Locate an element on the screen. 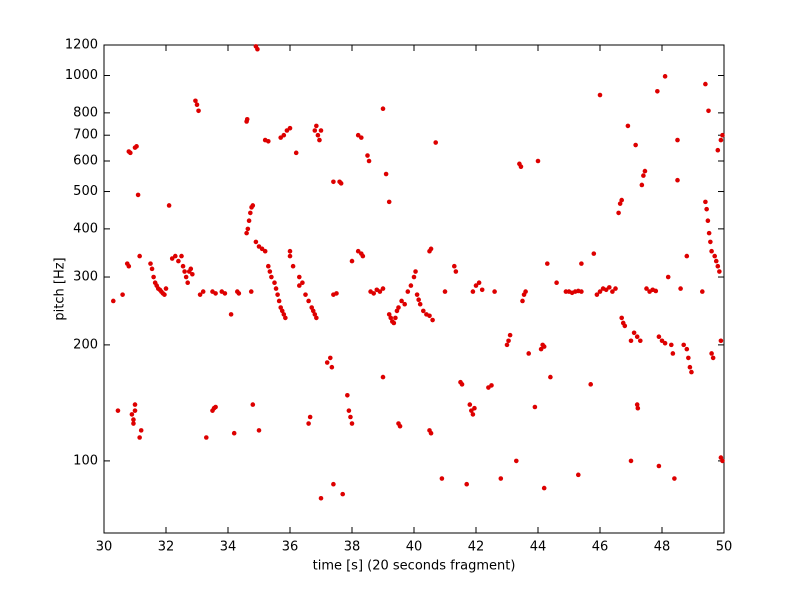 This screenshot has width=800, height=600. x-tick-label: 40 is located at coordinates (414, 547).